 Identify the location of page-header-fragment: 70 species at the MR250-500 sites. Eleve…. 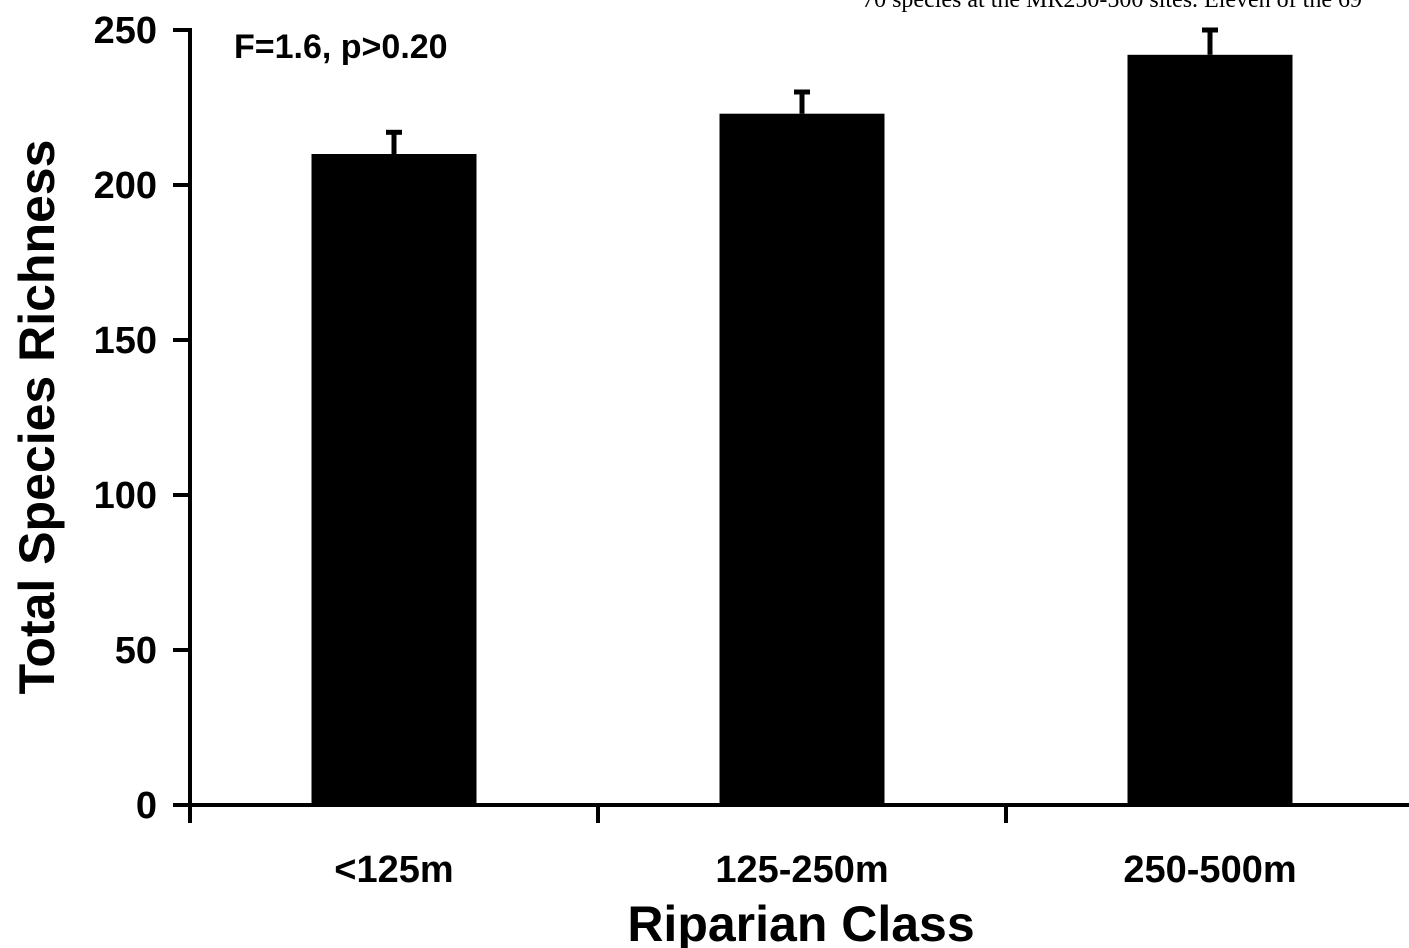
(1112, 6).